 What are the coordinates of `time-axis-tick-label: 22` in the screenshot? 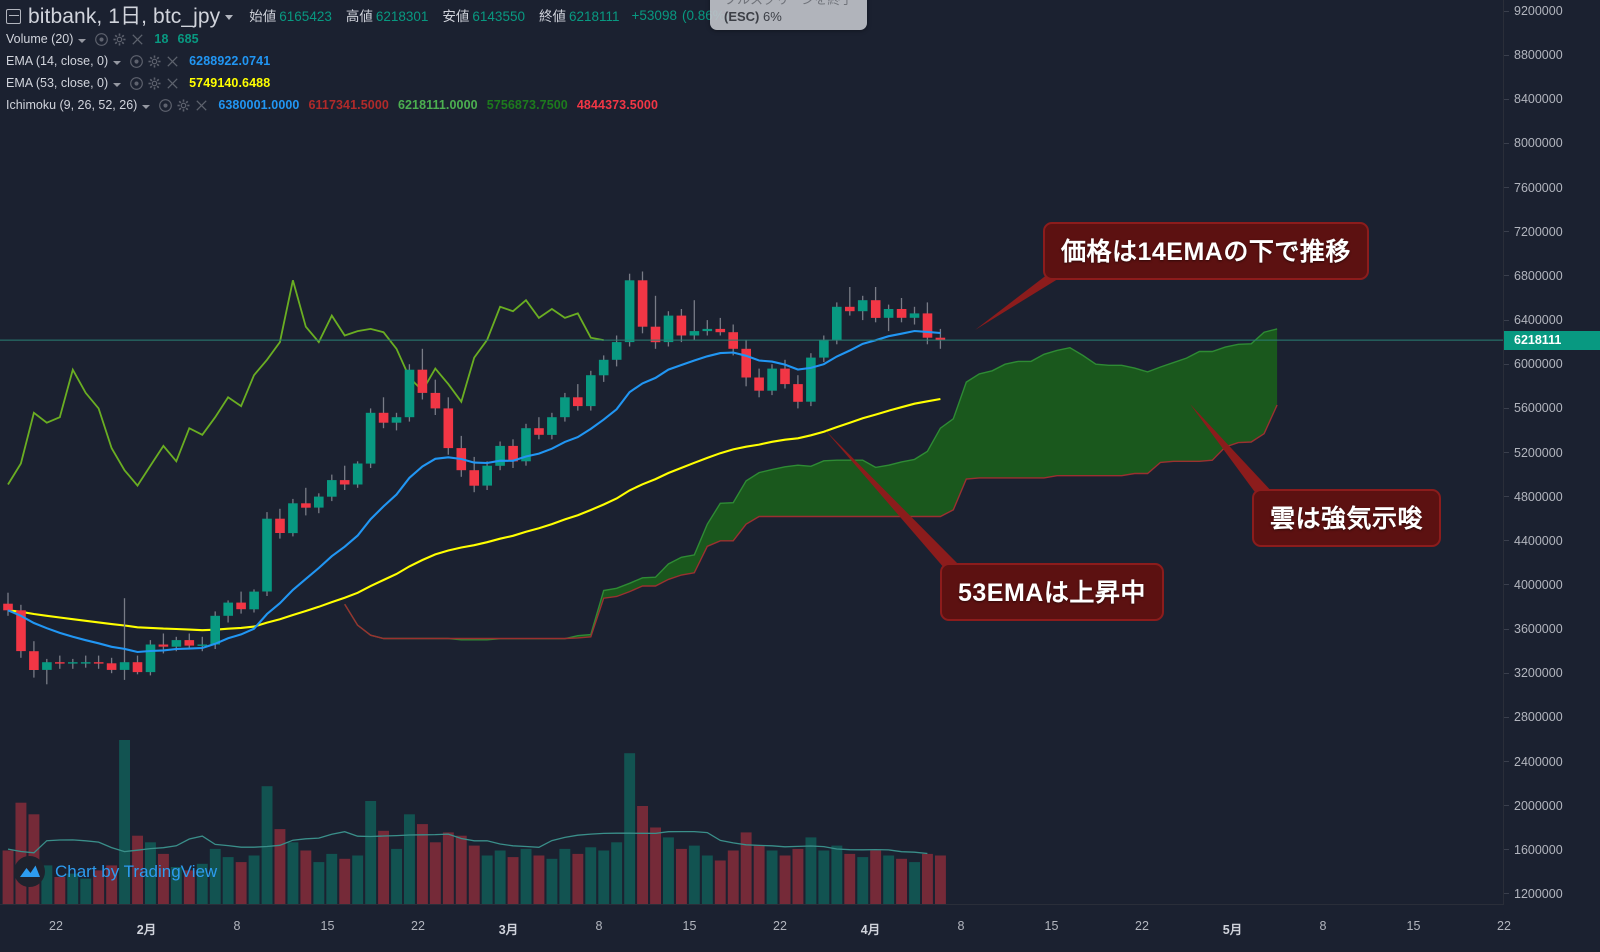 It's located at (1142, 926).